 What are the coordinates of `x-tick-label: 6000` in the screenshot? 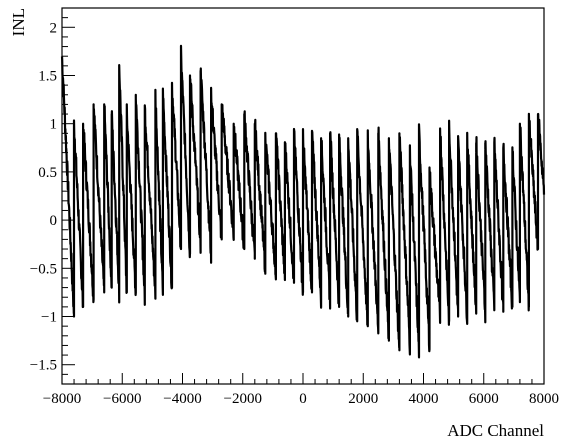 It's located at (484, 399).